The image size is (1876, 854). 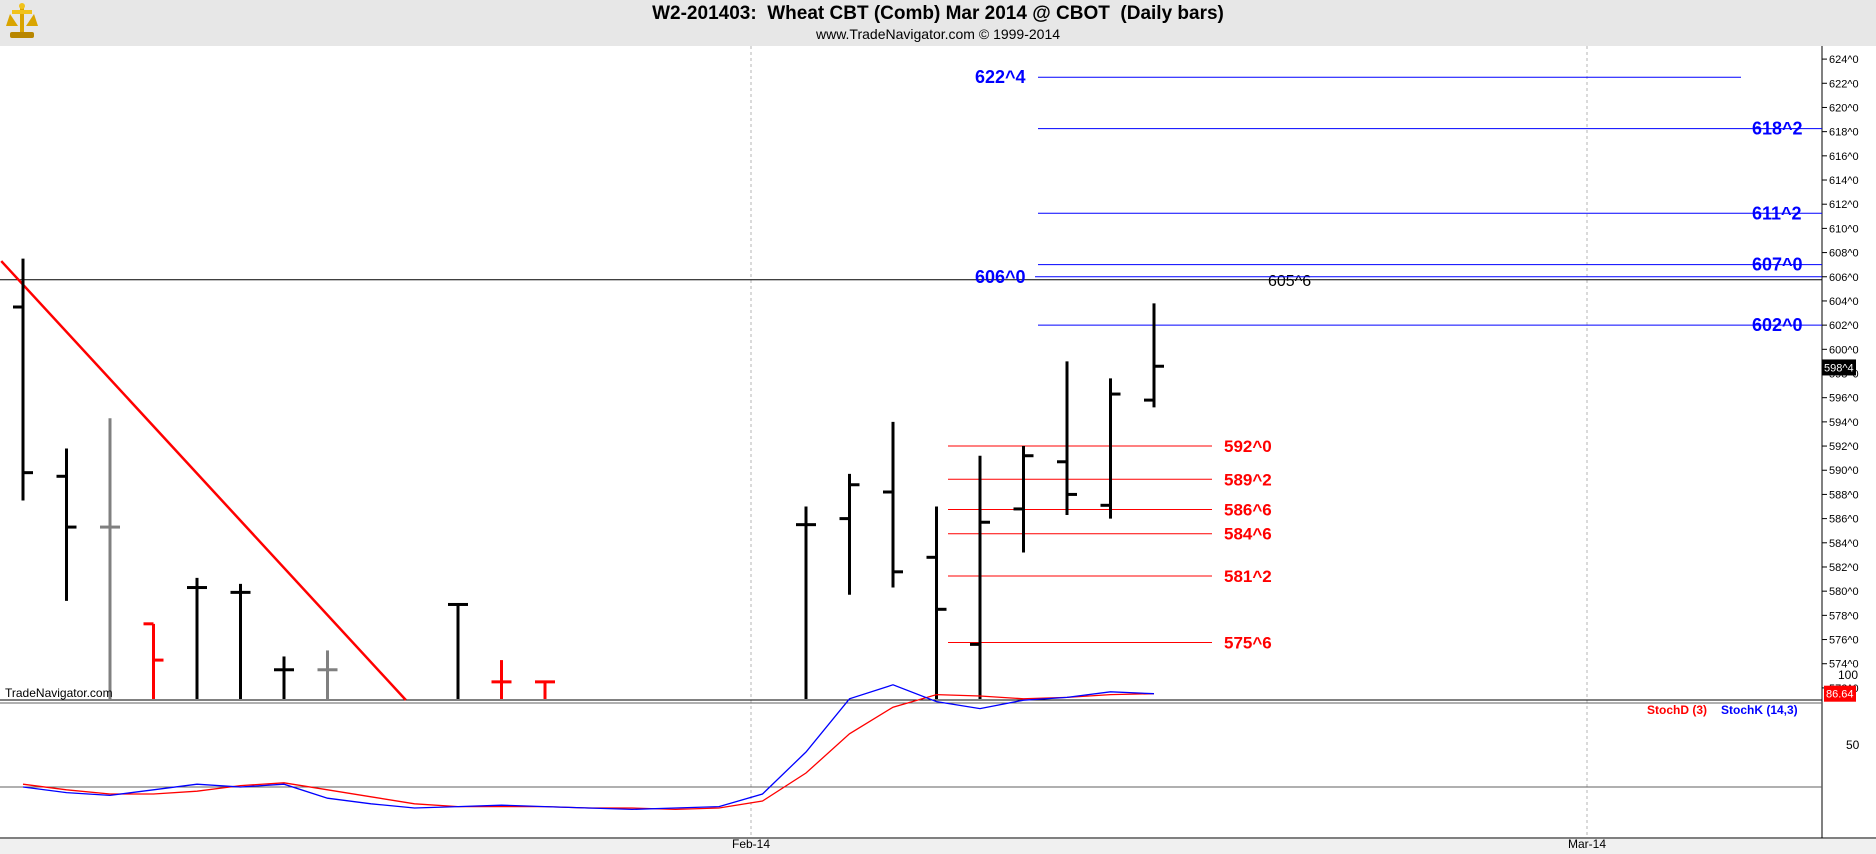 I want to click on y-tick-label: 588^0, so click(x=1844, y=495).